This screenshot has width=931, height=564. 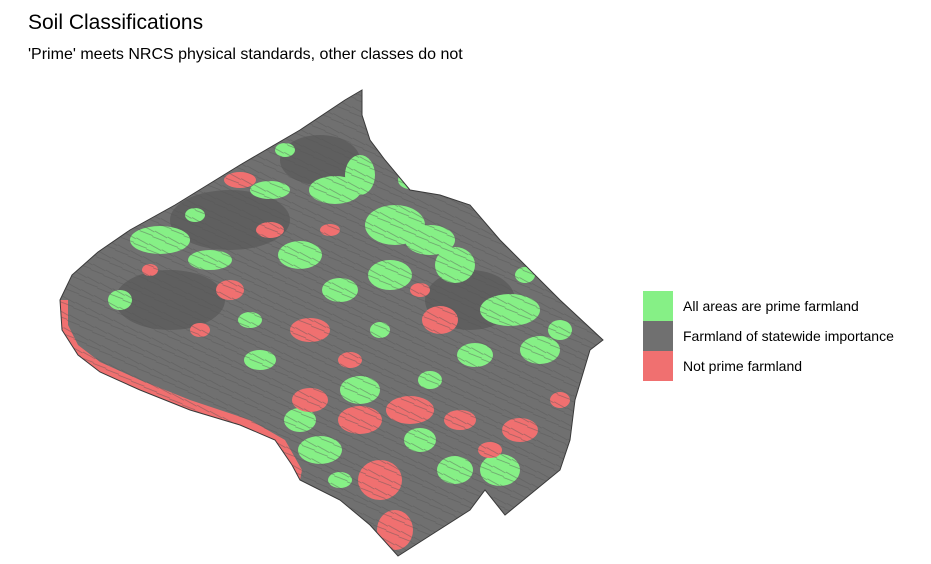 I want to click on legend-item-not-prime: Not prime farmland, so click(x=768, y=366).